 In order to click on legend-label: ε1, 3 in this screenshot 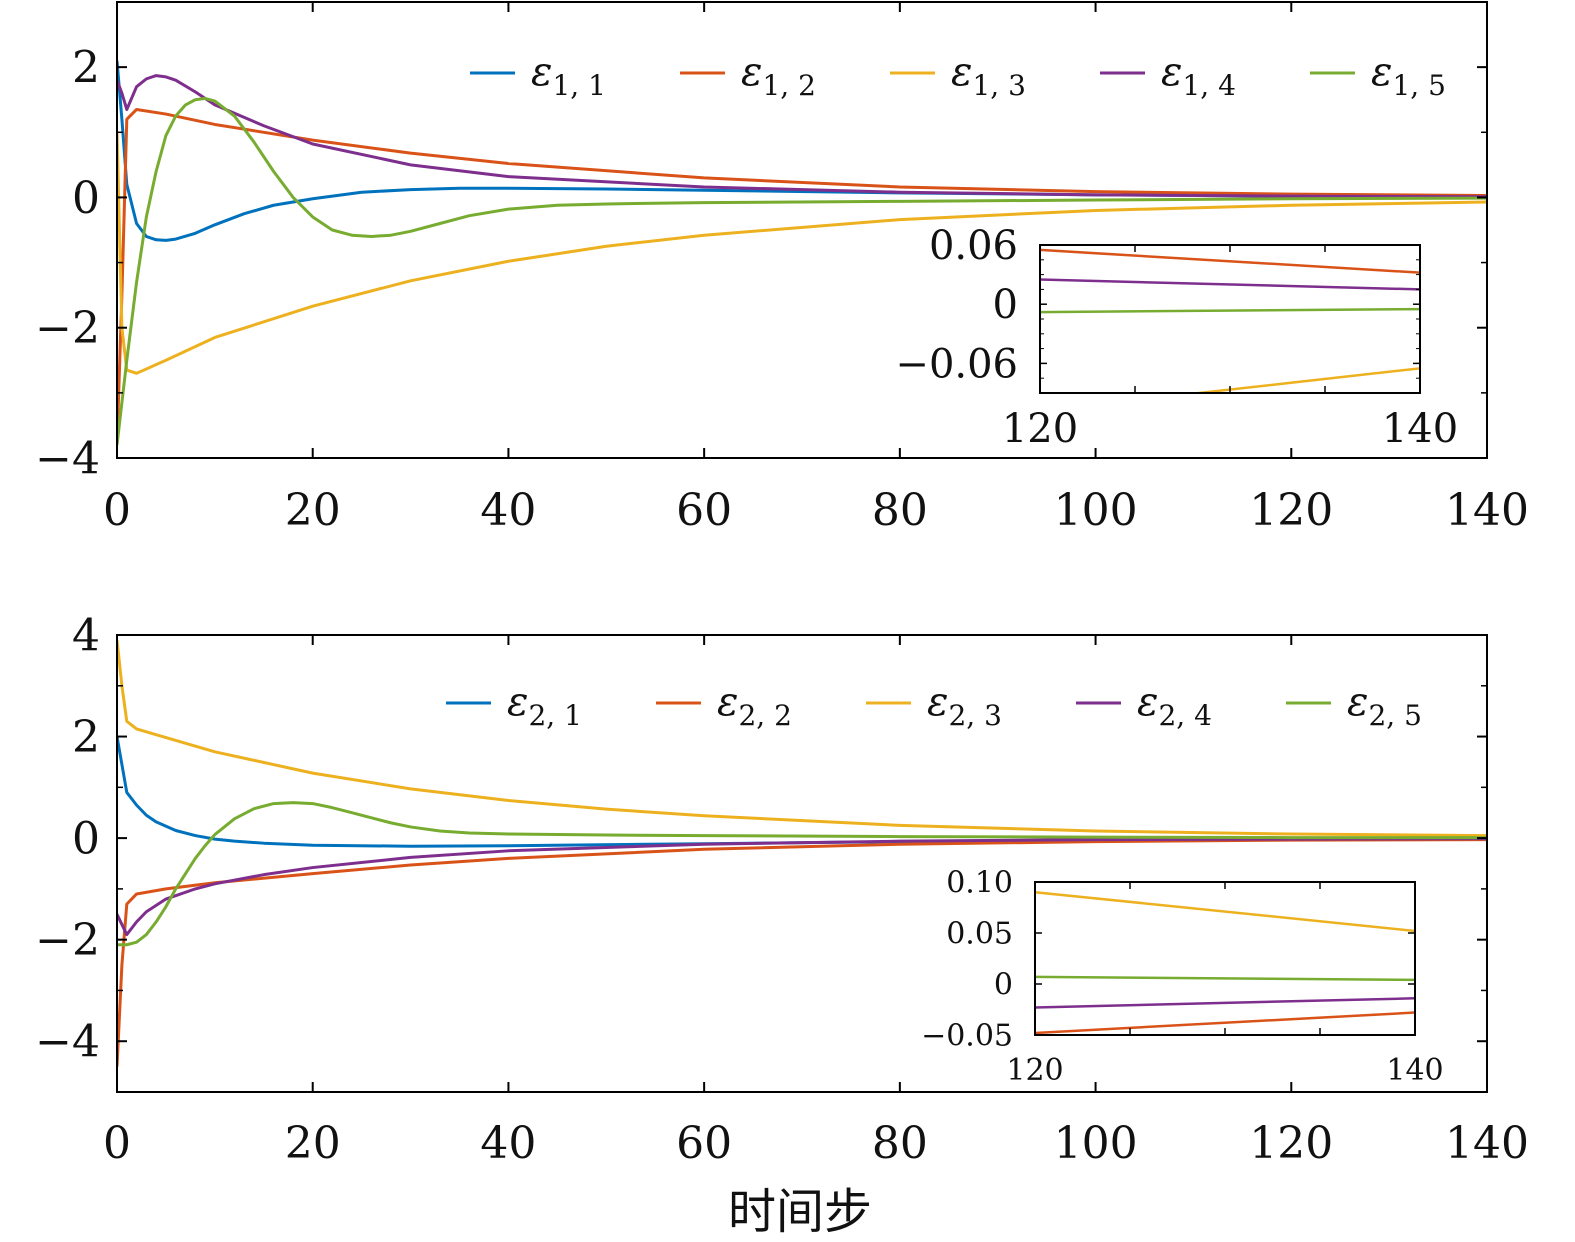, I will do `click(988, 75)`.